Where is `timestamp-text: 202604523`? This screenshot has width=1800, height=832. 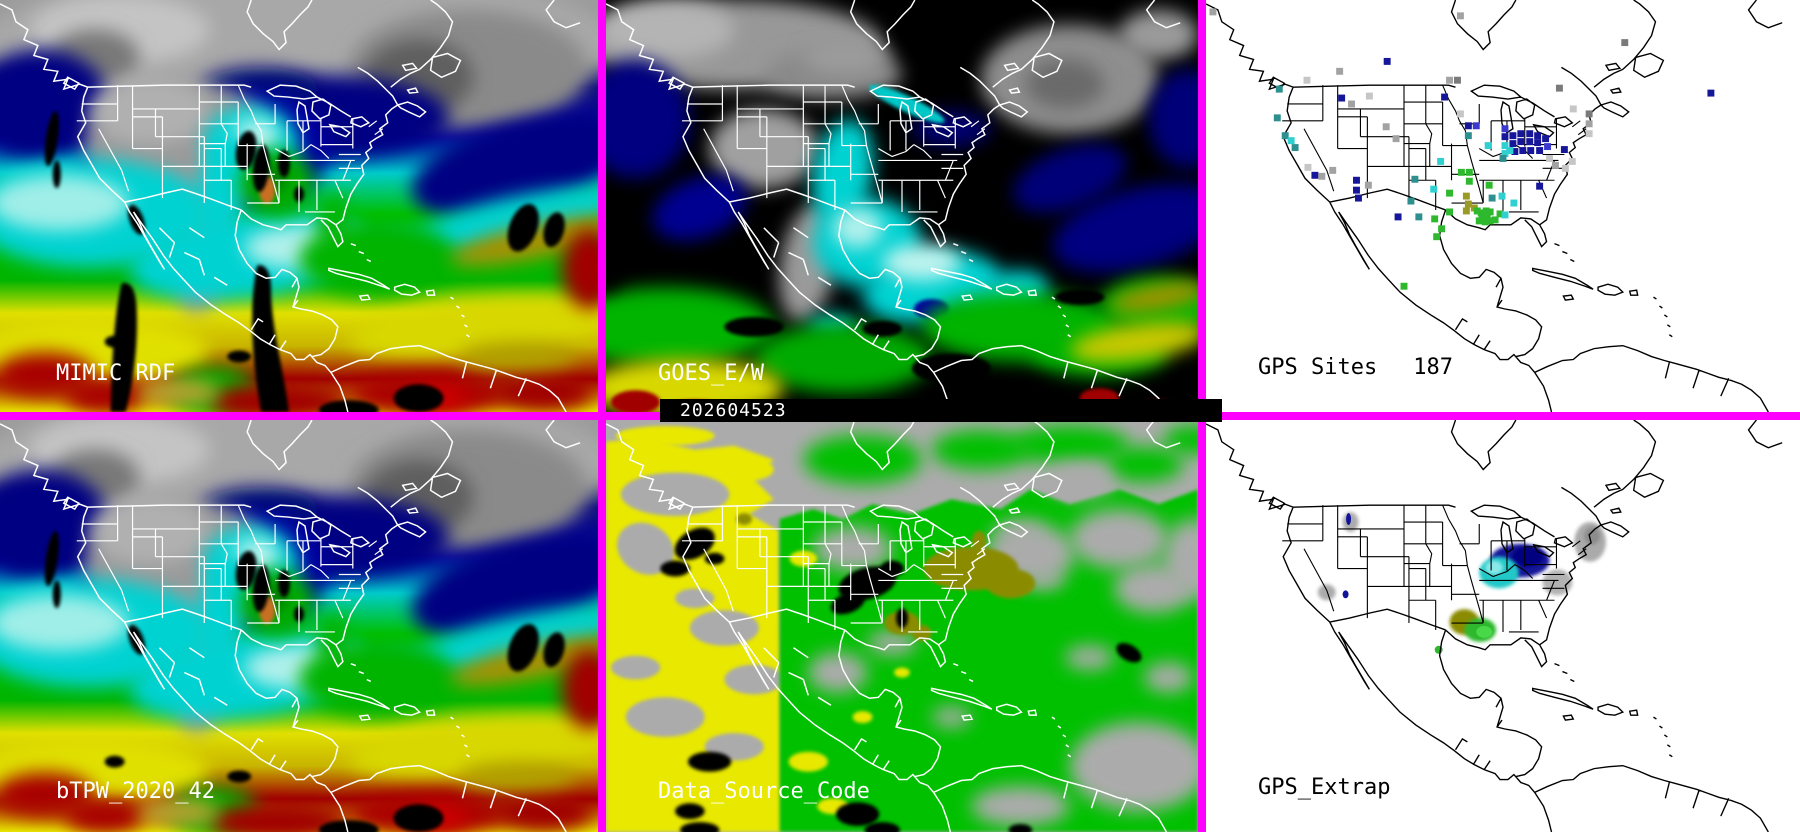
timestamp-text: 202604523 is located at coordinates (733, 410).